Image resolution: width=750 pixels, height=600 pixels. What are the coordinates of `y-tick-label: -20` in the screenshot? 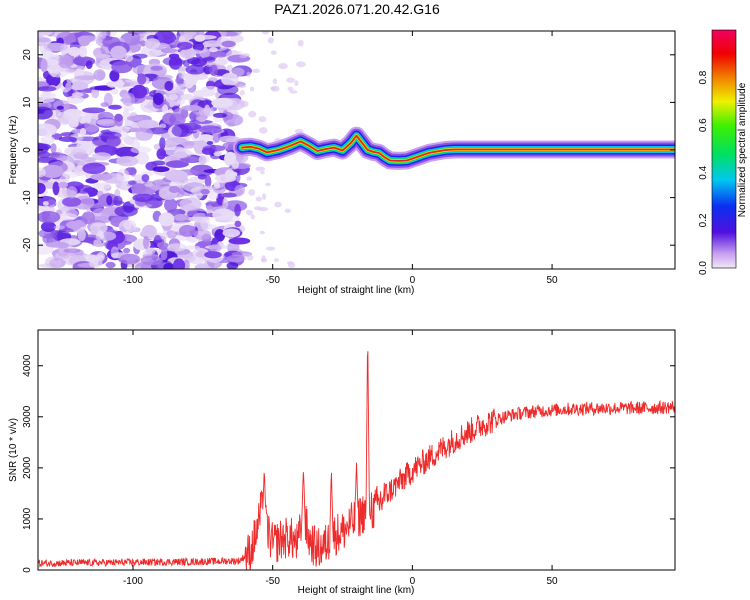 It's located at (27, 245).